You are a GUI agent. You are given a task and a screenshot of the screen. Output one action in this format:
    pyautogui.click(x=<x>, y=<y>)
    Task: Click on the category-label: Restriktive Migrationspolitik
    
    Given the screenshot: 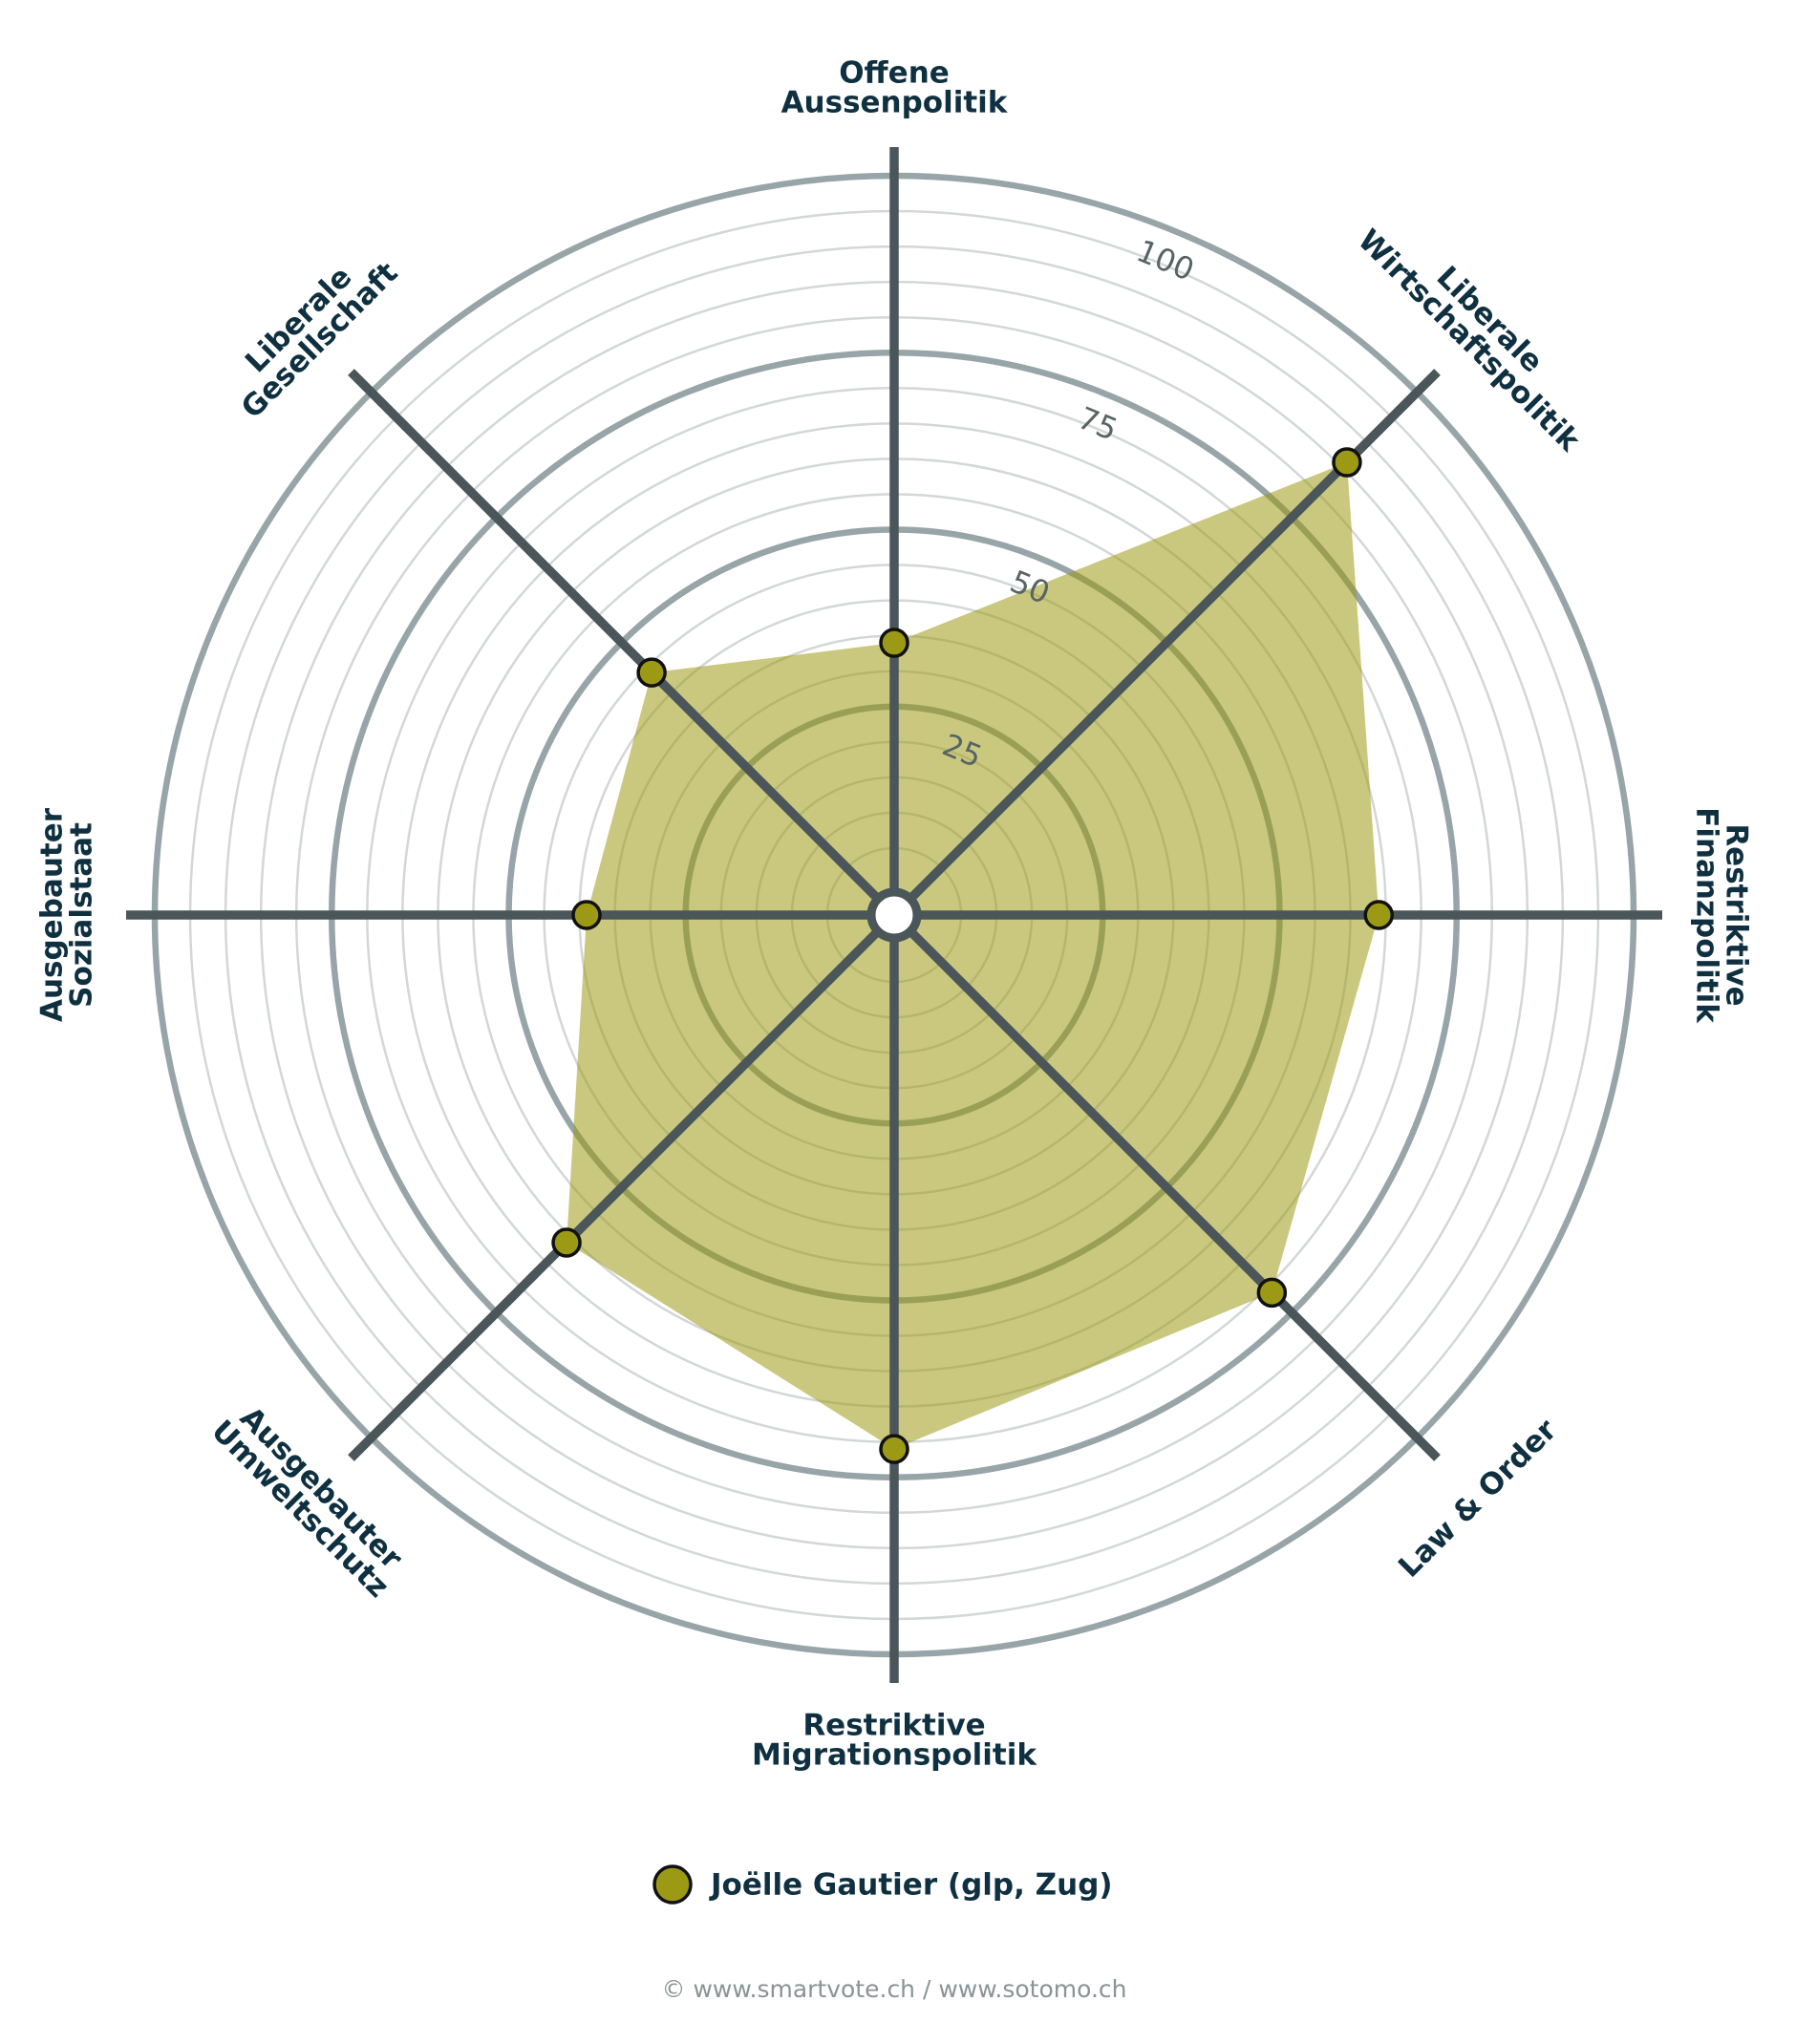 What is the action you would take?
    pyautogui.click(x=894, y=1740)
    